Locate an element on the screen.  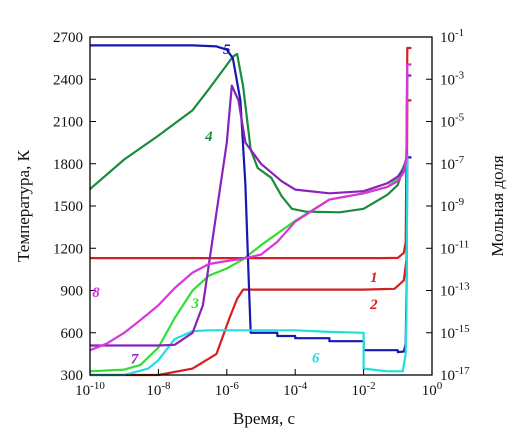
series-8-label: 8 is located at coordinates (96, 293).